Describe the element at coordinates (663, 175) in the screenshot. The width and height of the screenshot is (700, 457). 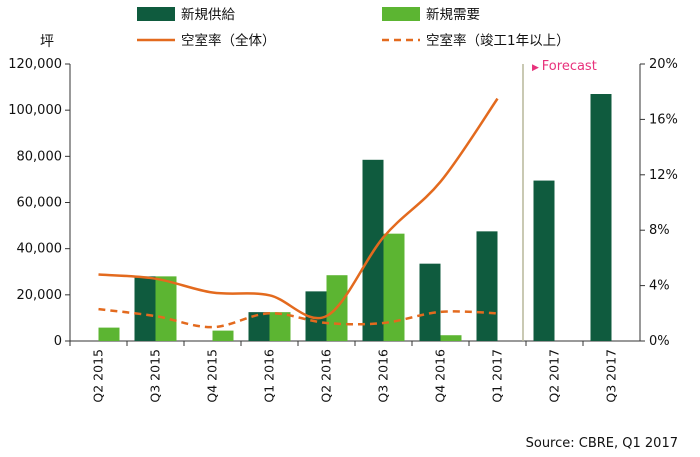
I see `y-right-tick-label: 12%` at that location.